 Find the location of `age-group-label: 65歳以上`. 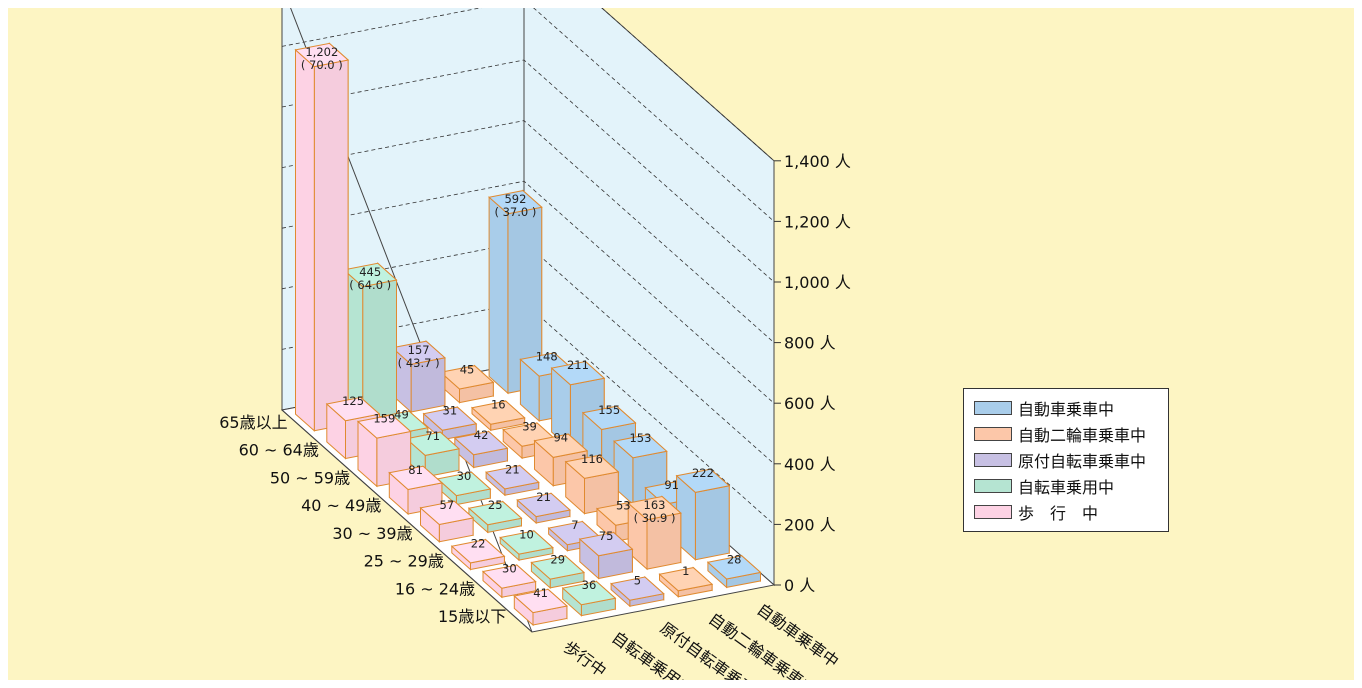

age-group-label: 65歳以上 is located at coordinates (253, 422).